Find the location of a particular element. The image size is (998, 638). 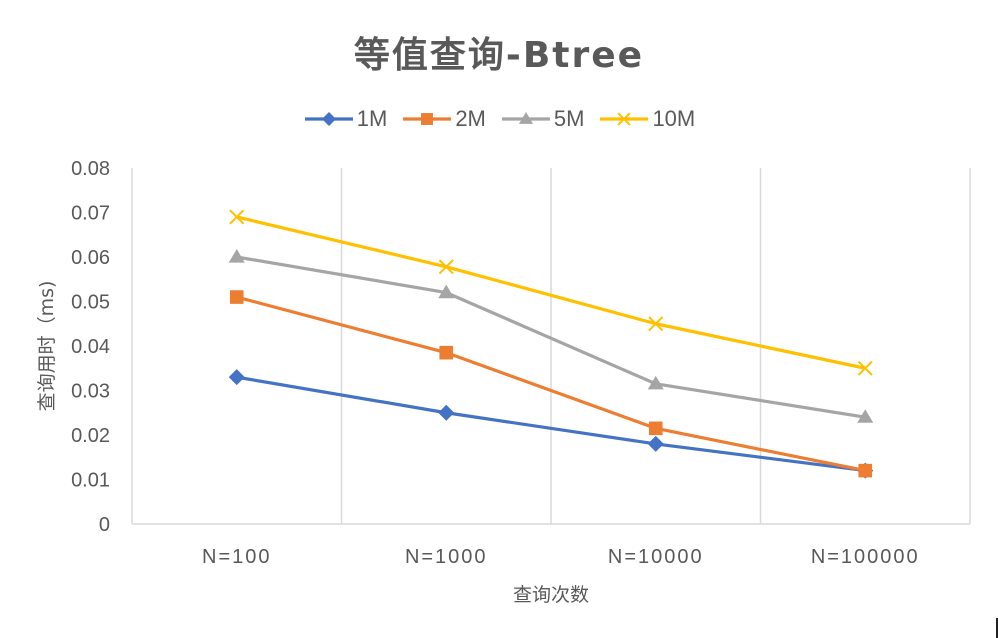

legend-item-1M: 1M is located at coordinates (345, 119).